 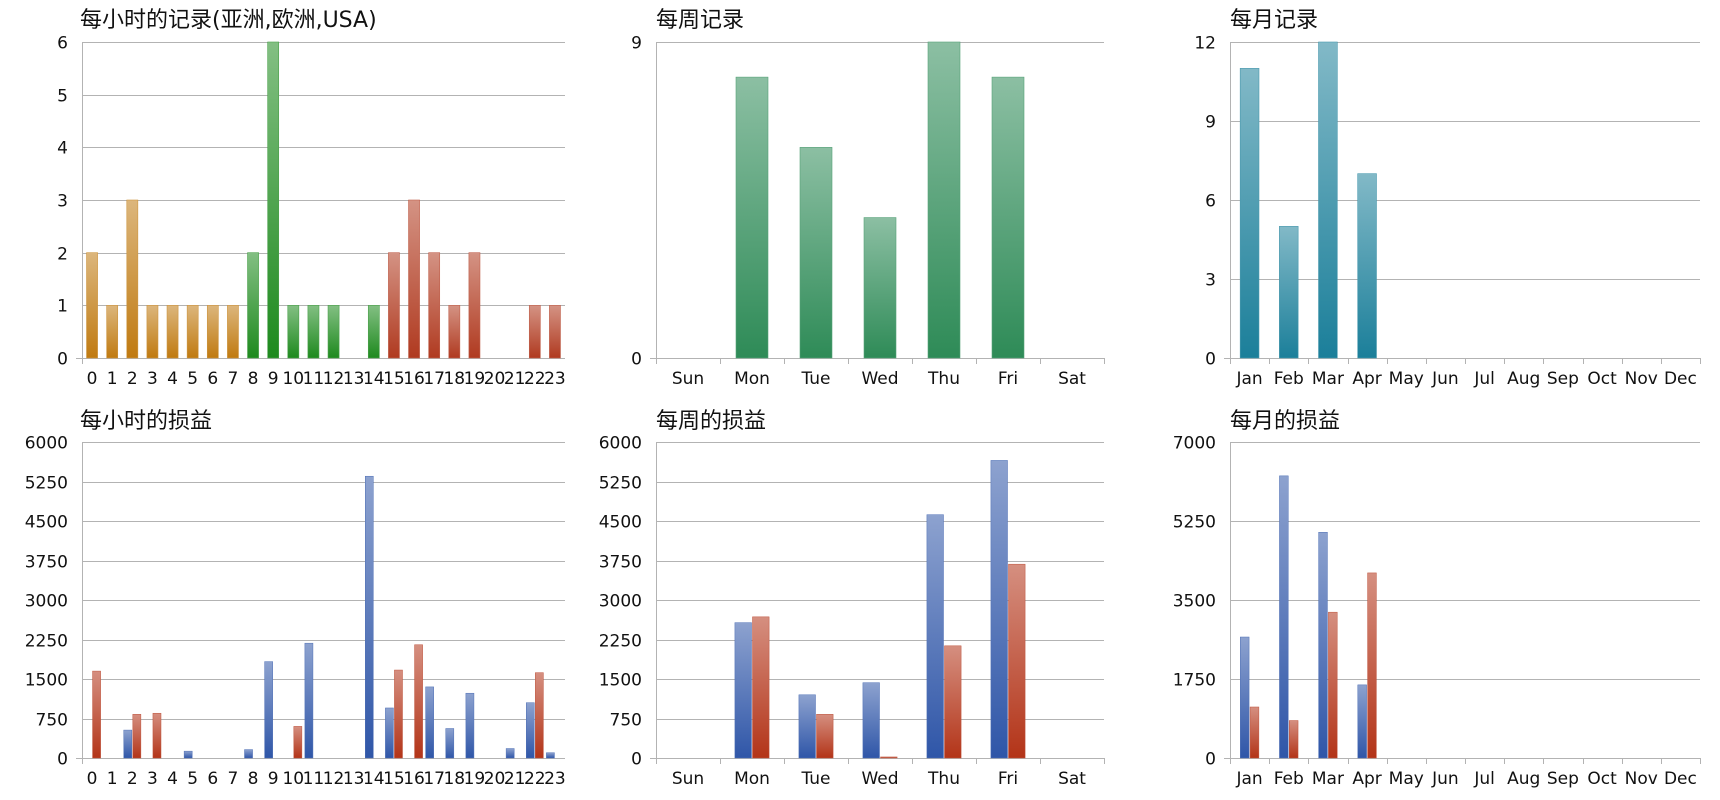 What do you see at coordinates (943, 379) in the screenshot?
I see `x-tick-label: Thu` at bounding box center [943, 379].